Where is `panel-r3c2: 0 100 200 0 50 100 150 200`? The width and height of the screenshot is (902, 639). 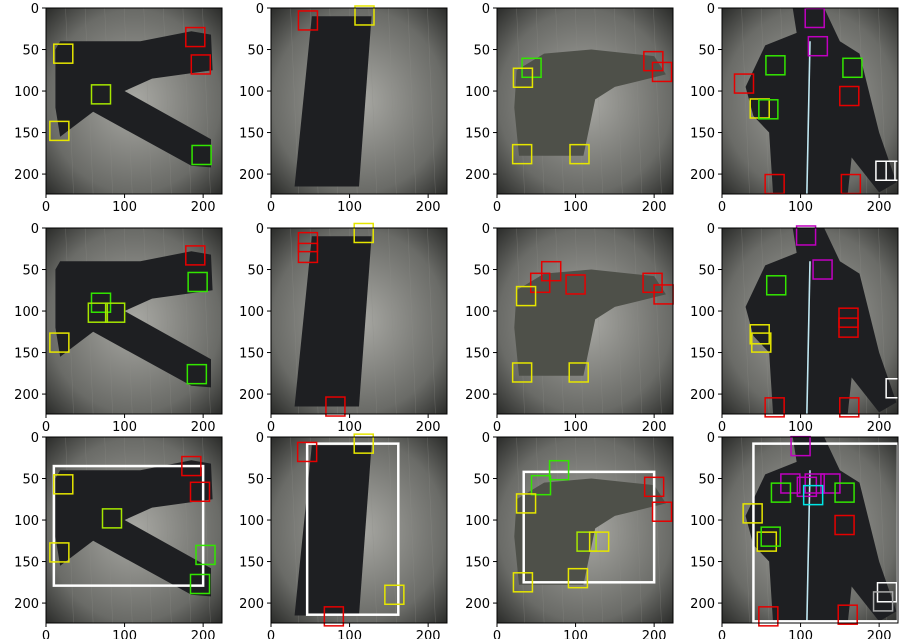
panel-r3c2: 0 100 200 0 50 100 150 200 is located at coordinates (343, 535).